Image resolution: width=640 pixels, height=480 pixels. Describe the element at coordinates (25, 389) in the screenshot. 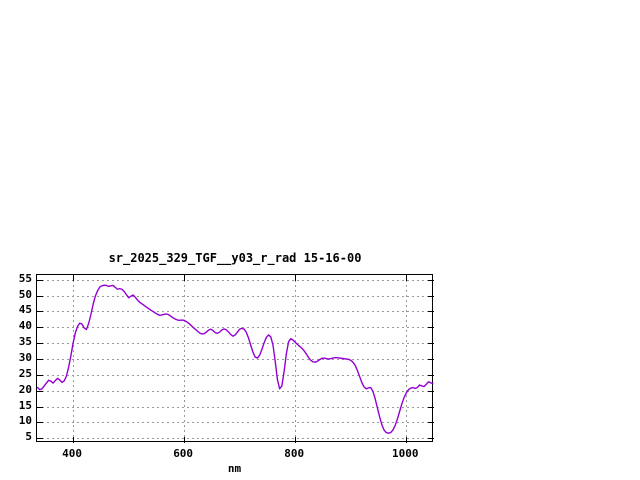

I see `y-tick-label: 20` at that location.